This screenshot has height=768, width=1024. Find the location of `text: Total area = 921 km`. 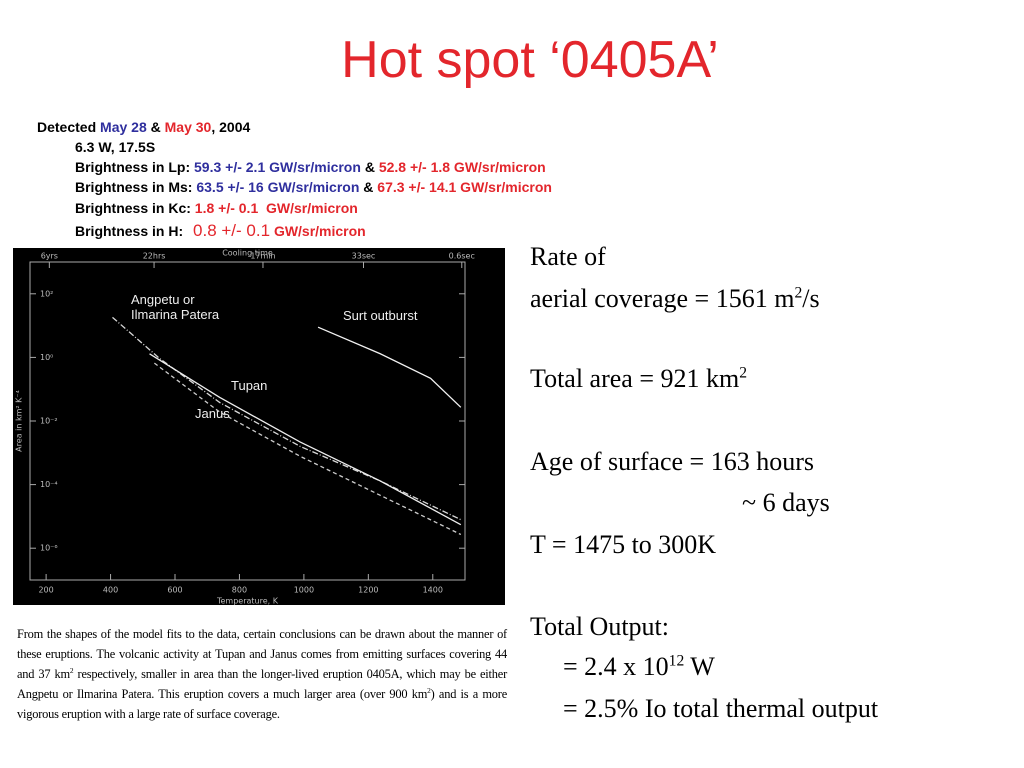

text: Total area = 921 km is located at coordinates (635, 378).